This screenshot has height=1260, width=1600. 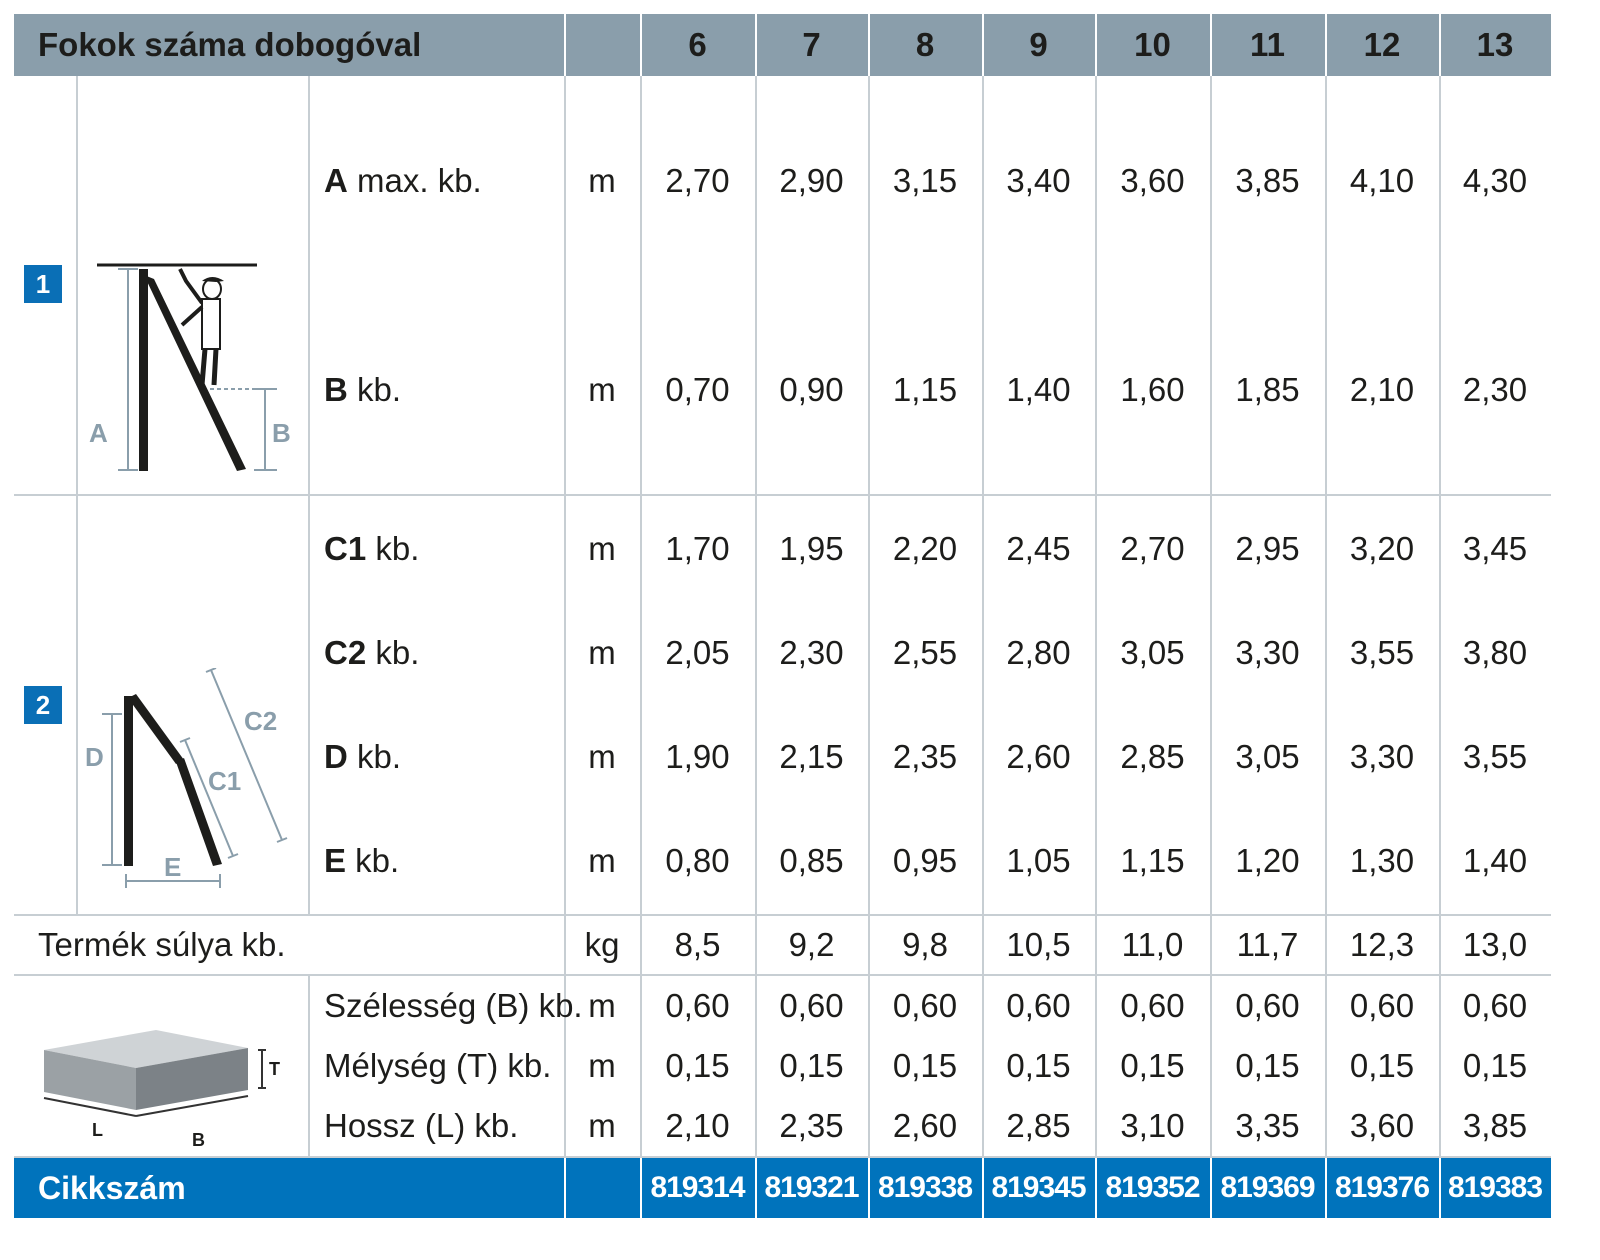 What do you see at coordinates (1152, 1187) in the screenshot?
I see `article-number: 819352` at bounding box center [1152, 1187].